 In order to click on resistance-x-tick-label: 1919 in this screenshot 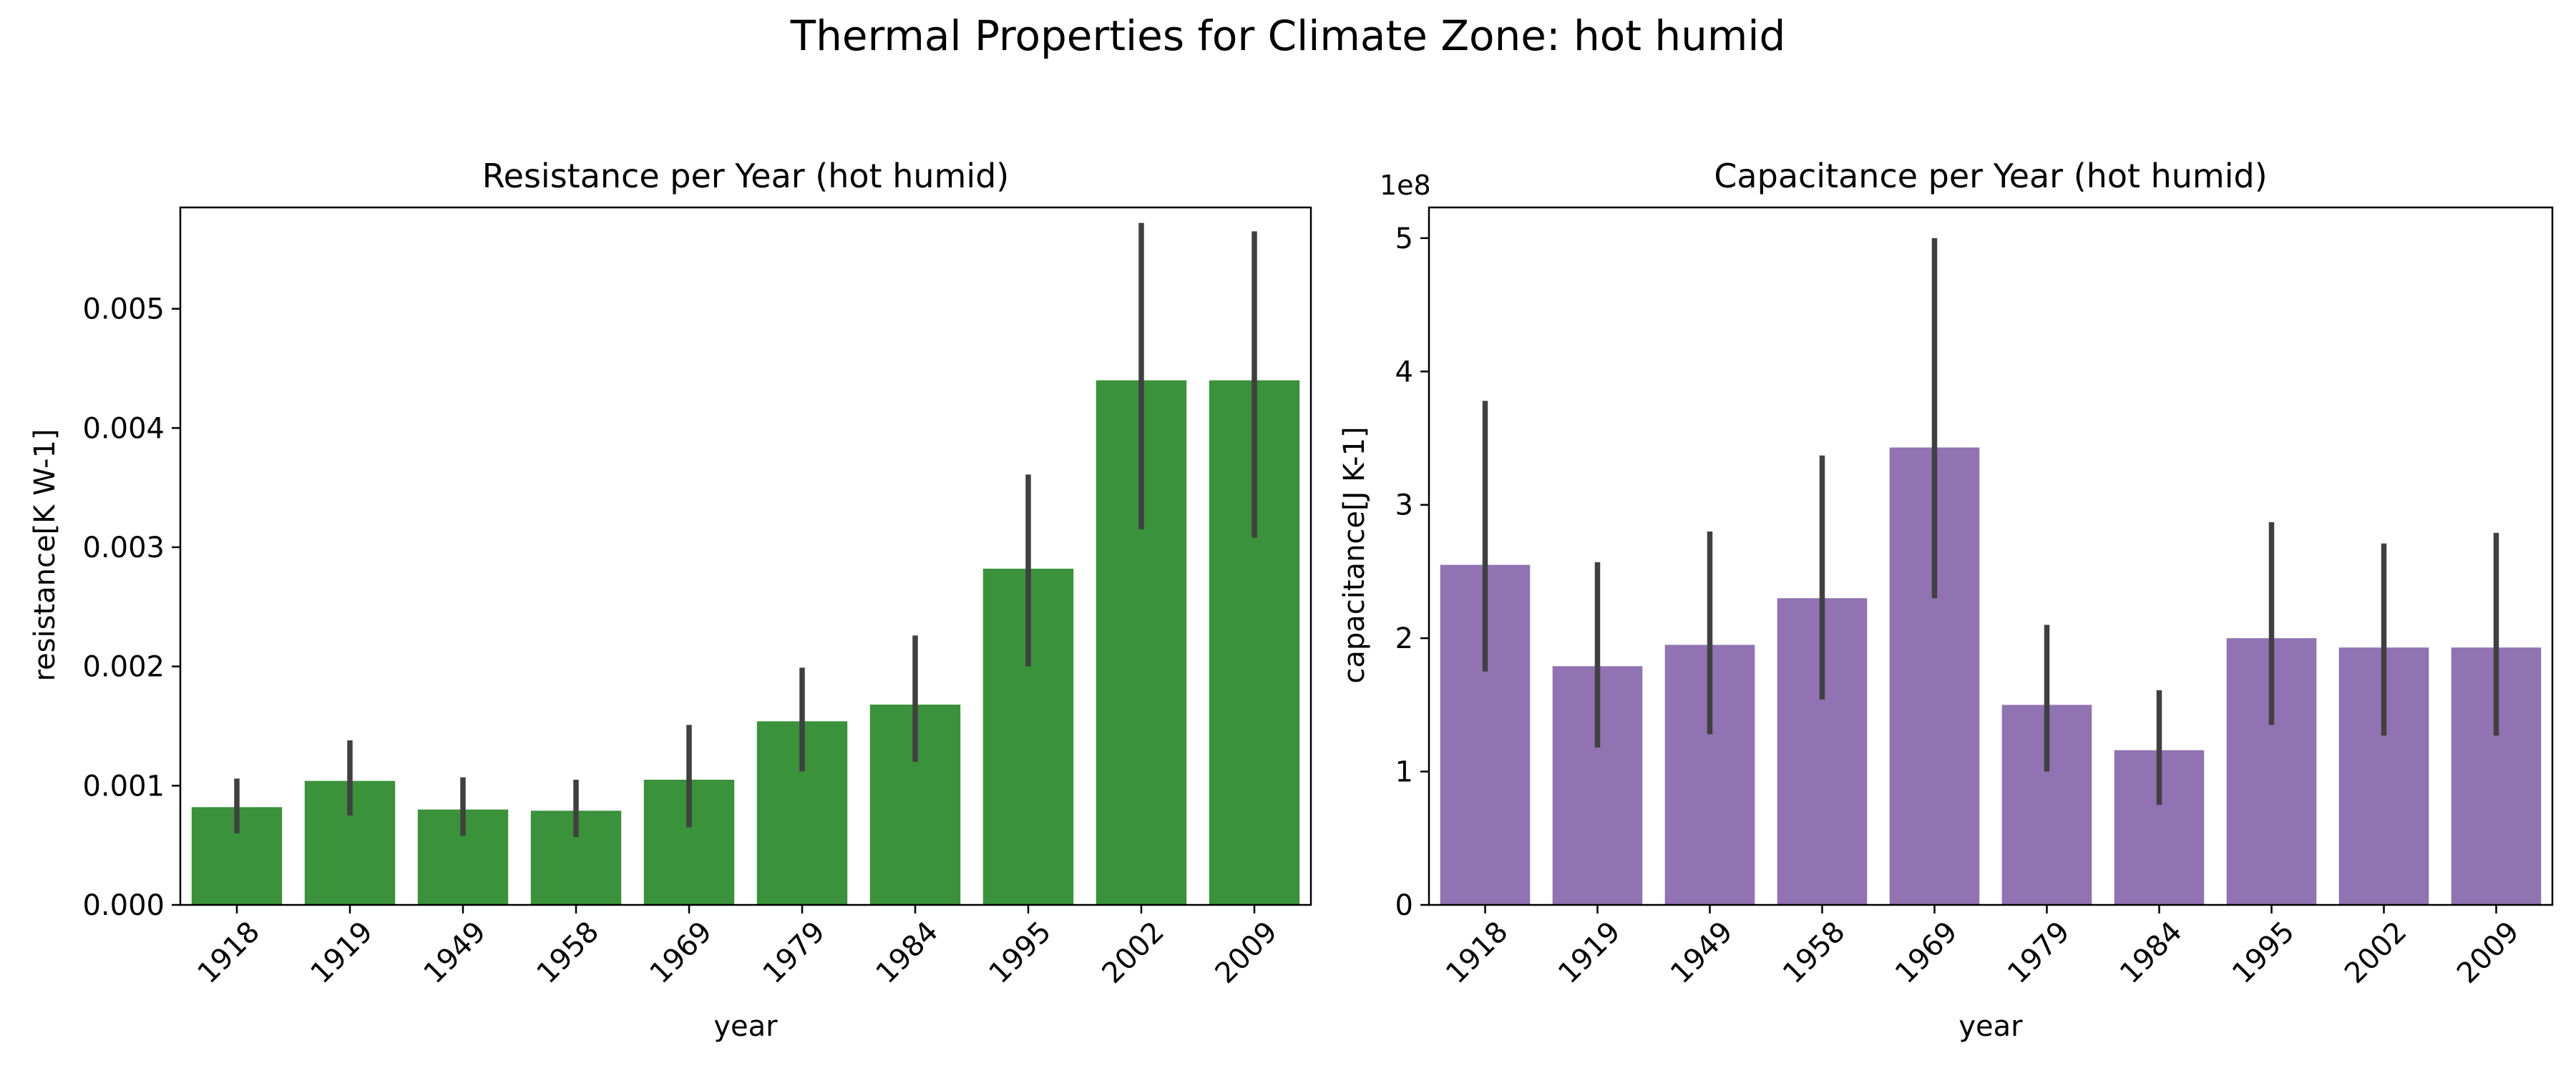, I will do `click(342, 953)`.